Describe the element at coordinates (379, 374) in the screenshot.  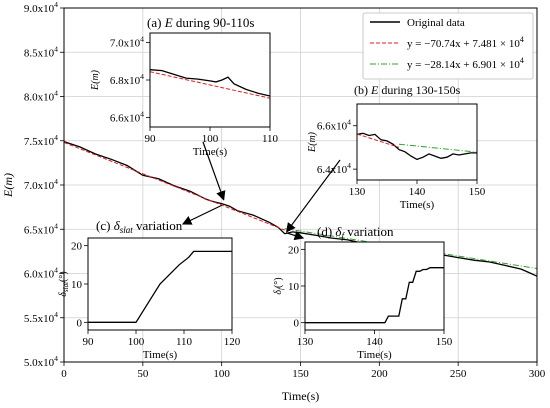
I see `main-xtick-label: 200` at that location.